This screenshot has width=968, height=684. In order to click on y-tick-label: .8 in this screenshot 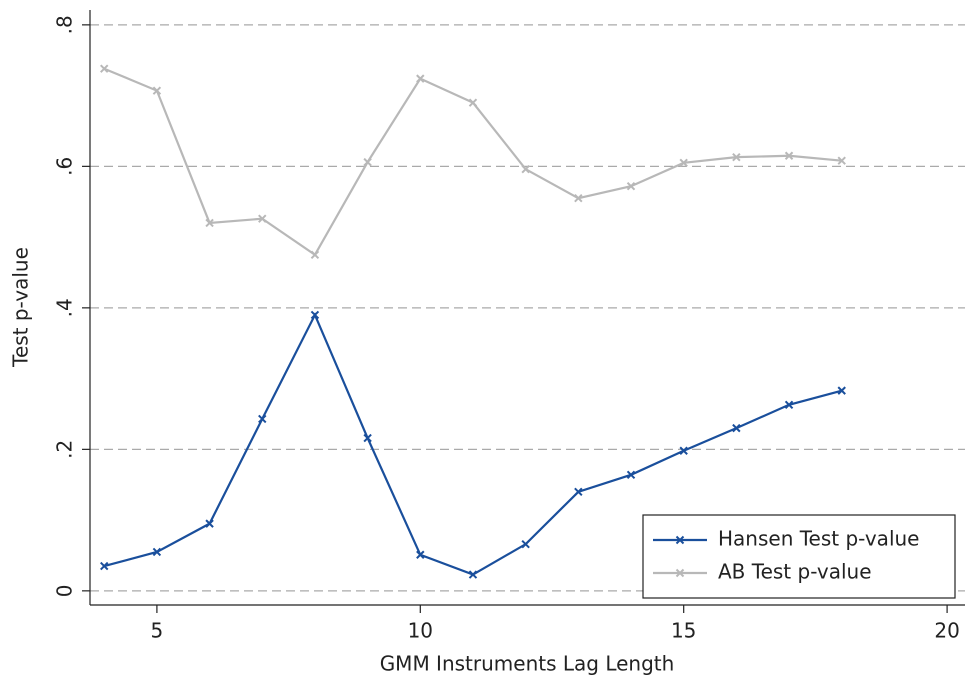, I will do `click(65, 24)`.